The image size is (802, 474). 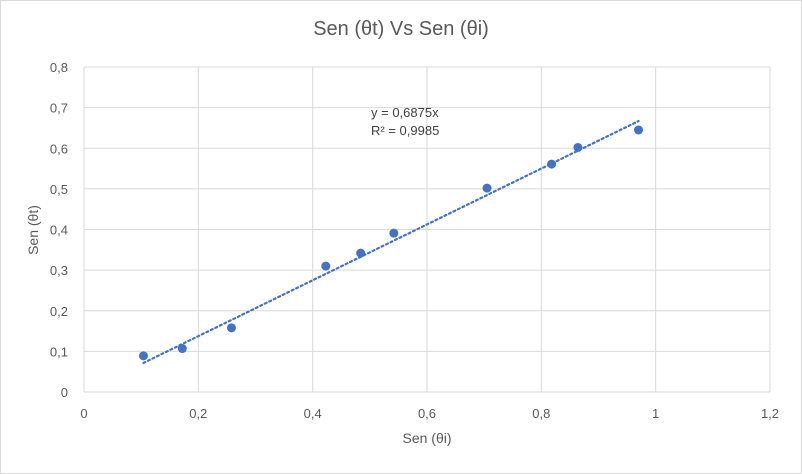 What do you see at coordinates (59, 67) in the screenshot?
I see `y-tick-label: 0,8` at bounding box center [59, 67].